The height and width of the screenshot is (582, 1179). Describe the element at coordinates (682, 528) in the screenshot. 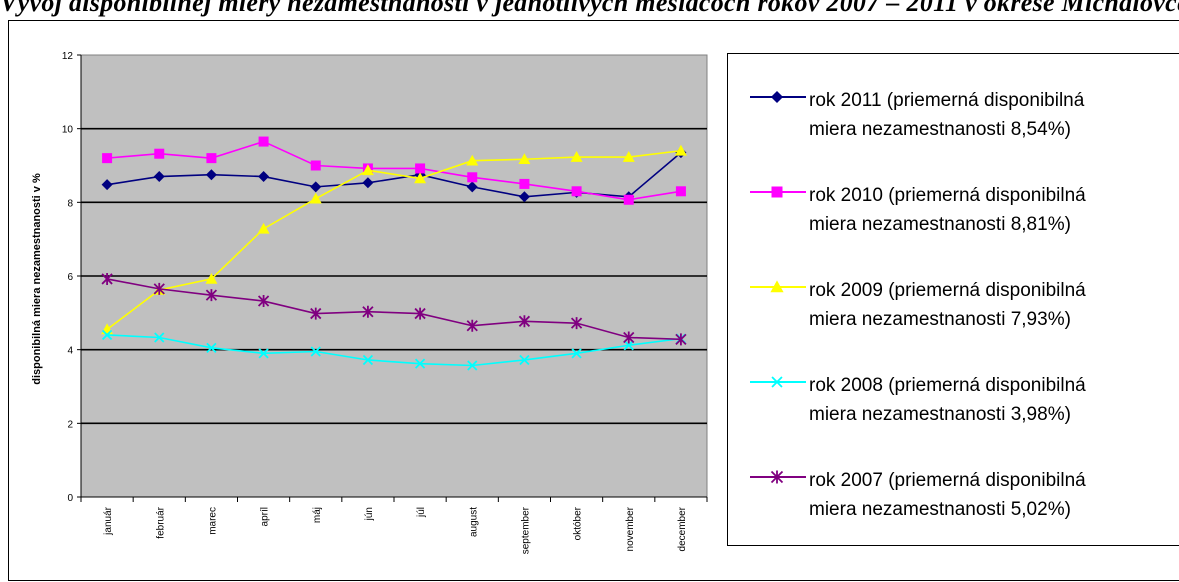

I see `x-tick-label: december` at that location.